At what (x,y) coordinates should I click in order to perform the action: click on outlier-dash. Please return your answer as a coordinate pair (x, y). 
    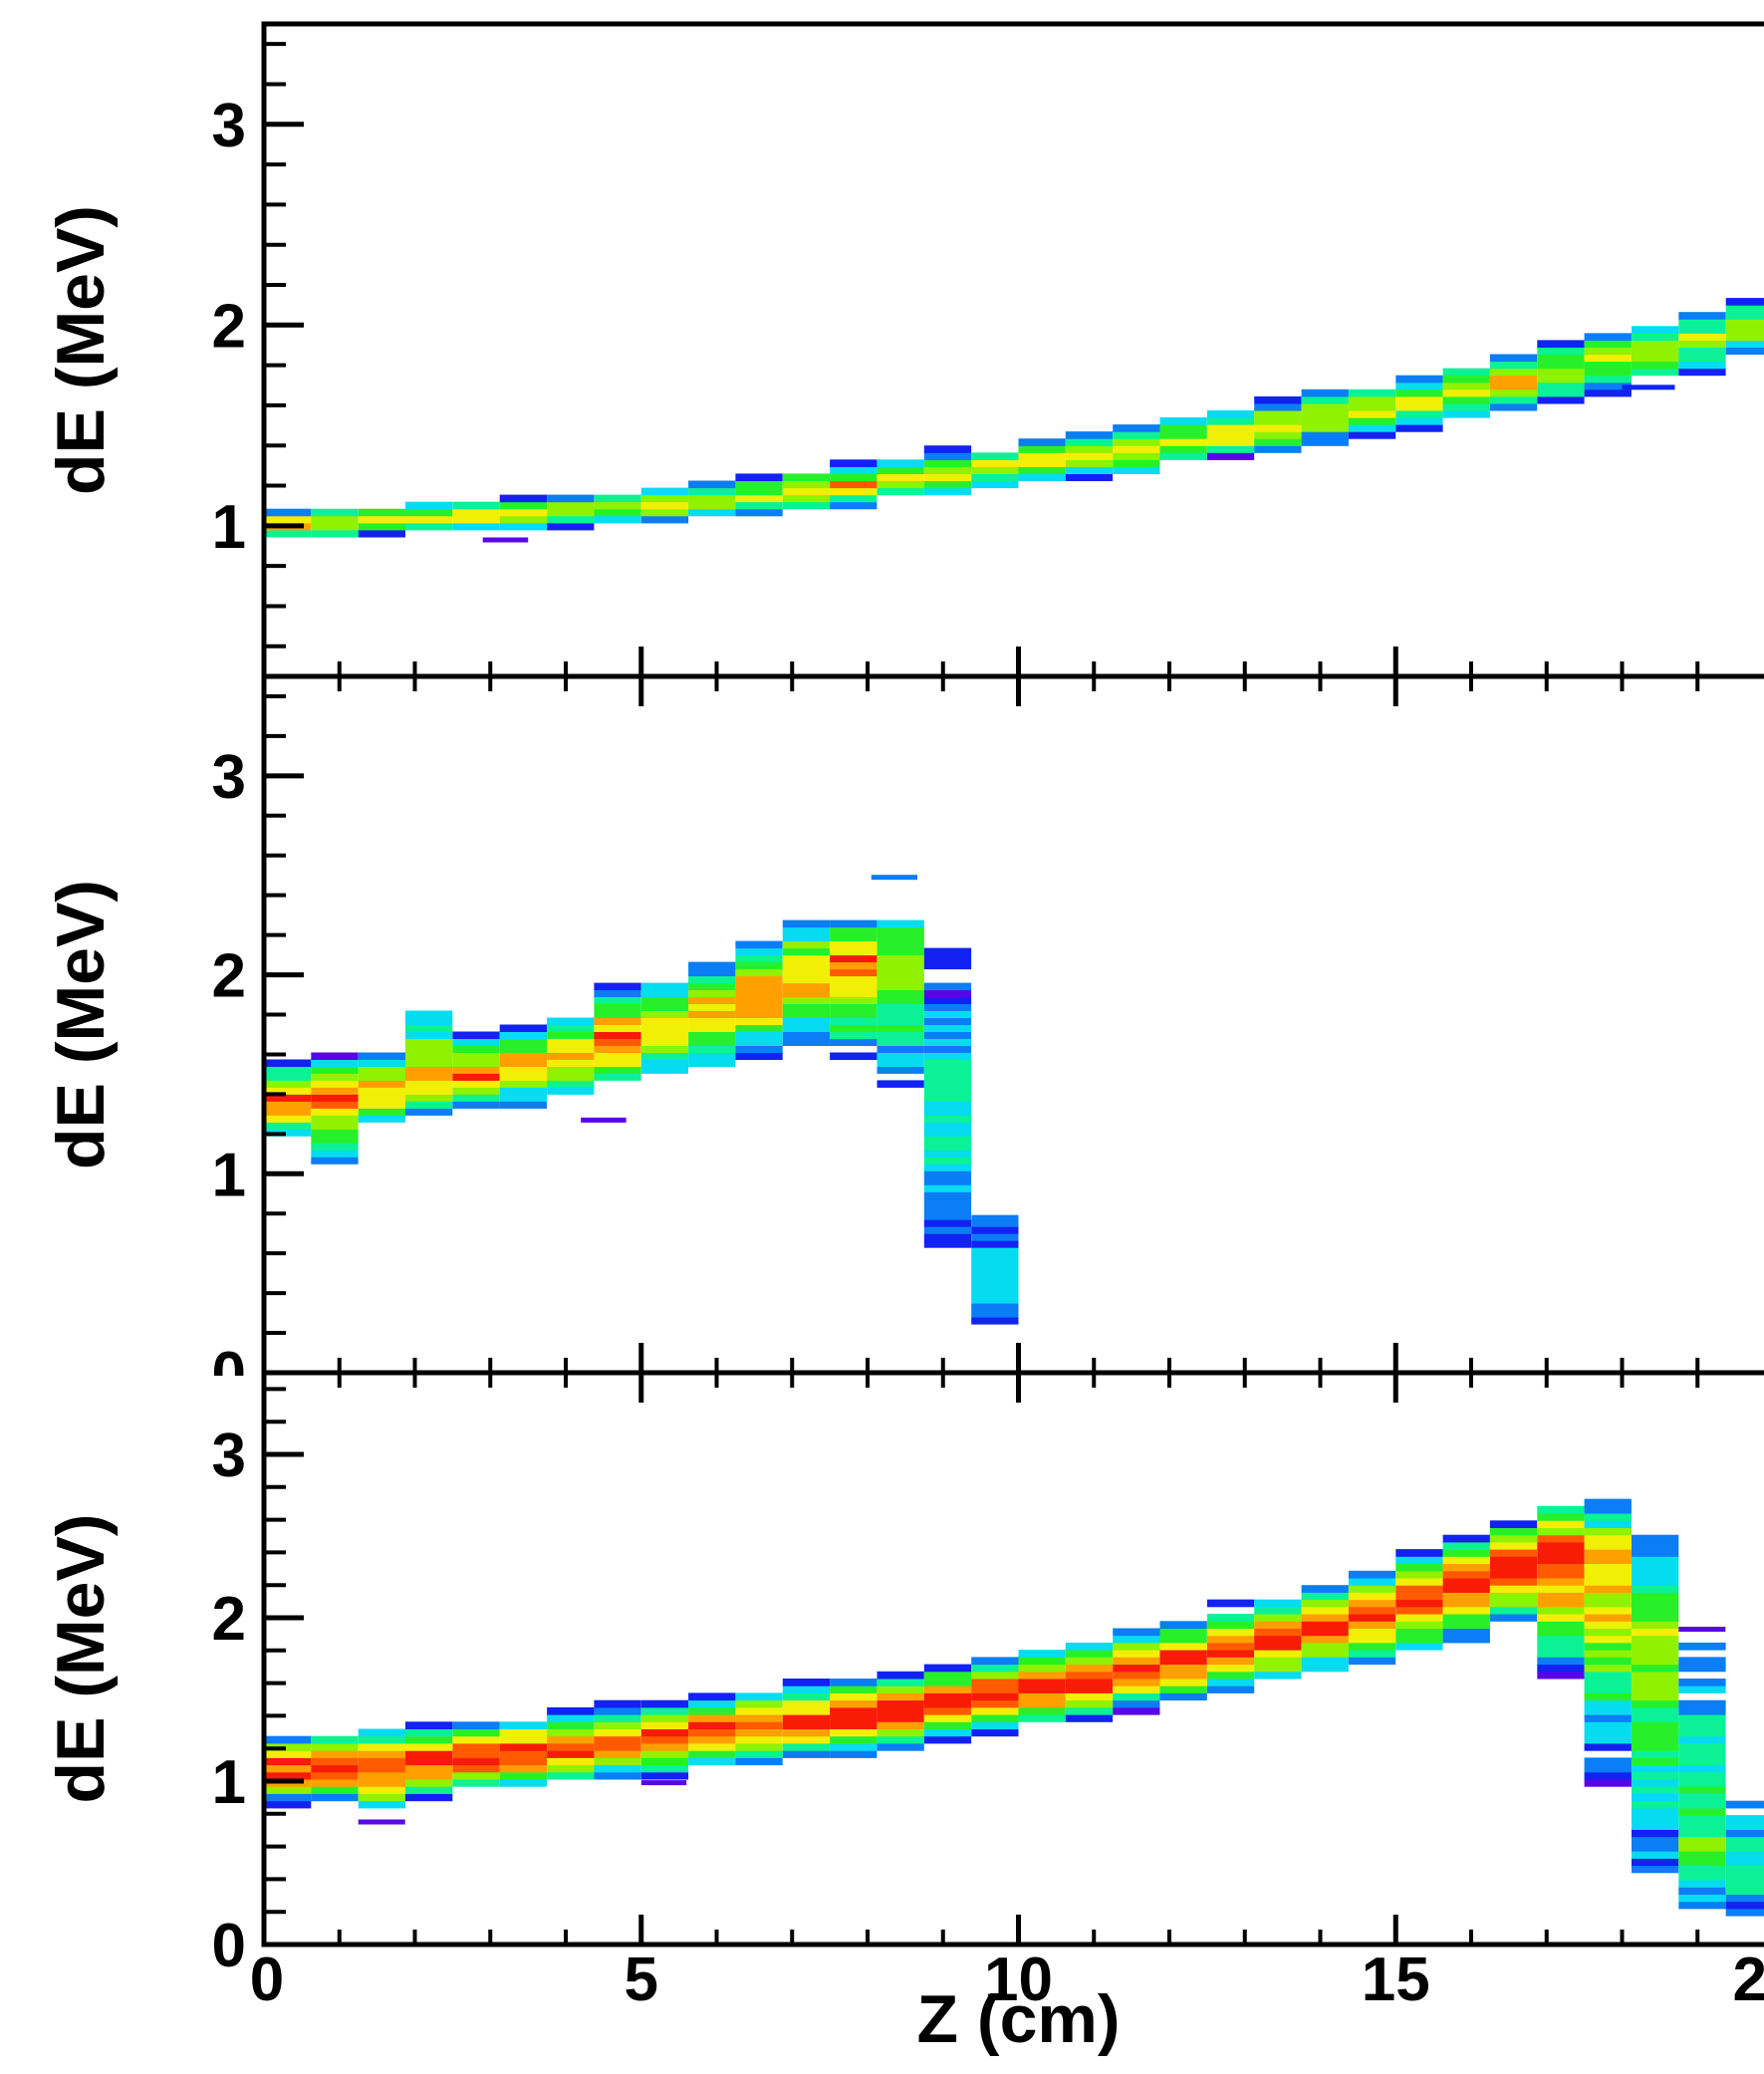
    Looking at the image, I should click on (995, 1217).